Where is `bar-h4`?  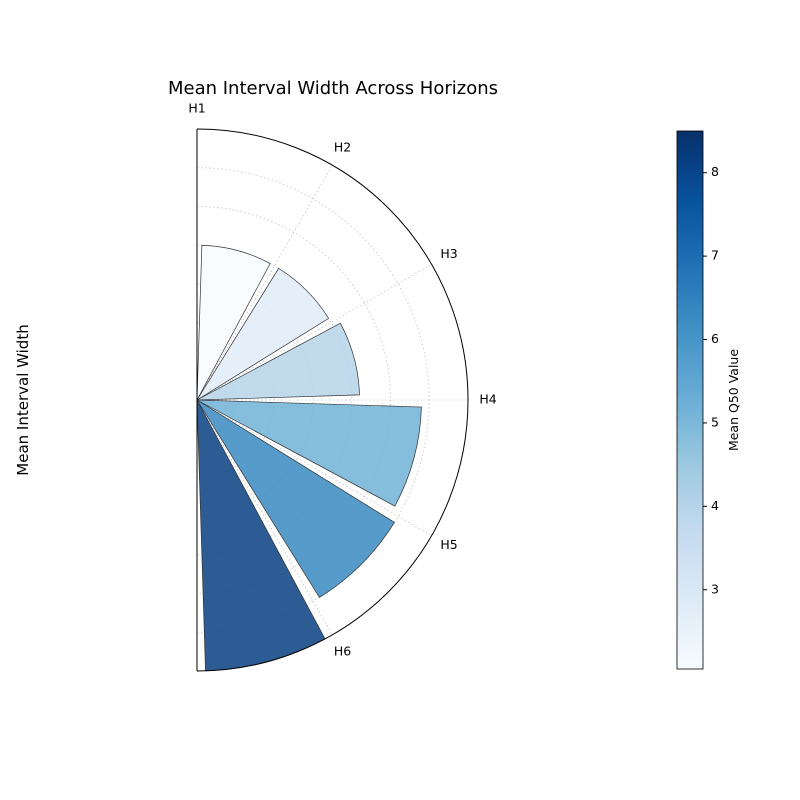
bar-h4 is located at coordinates (309, 453).